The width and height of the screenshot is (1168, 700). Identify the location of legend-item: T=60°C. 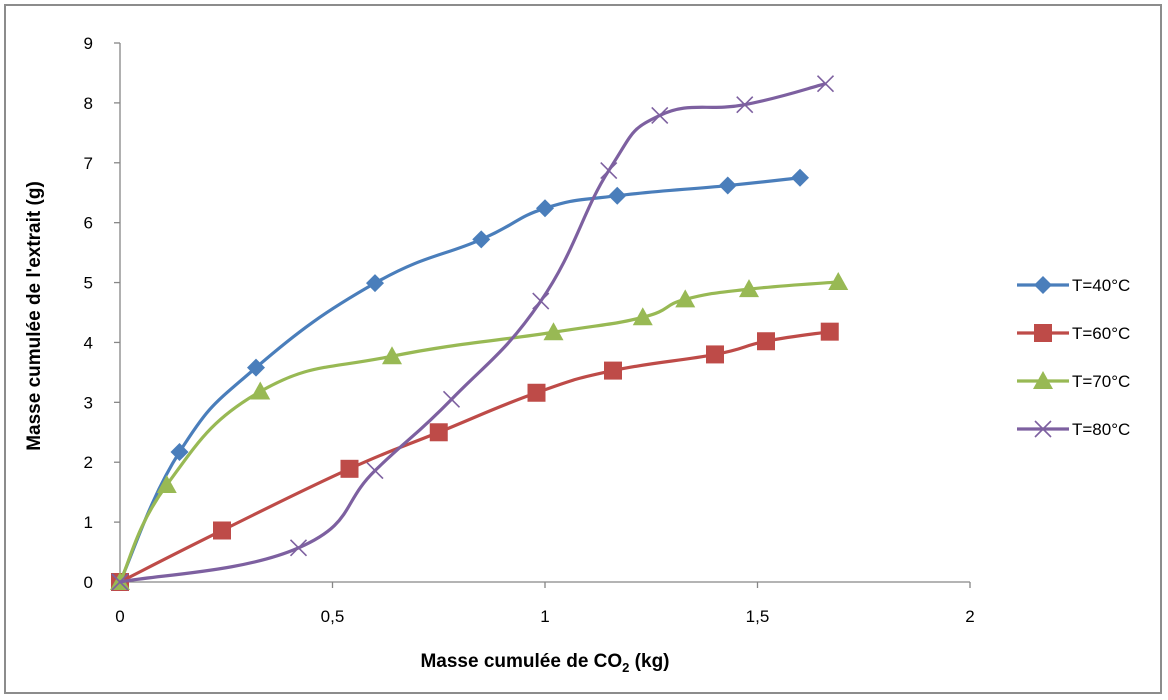
(1073, 333).